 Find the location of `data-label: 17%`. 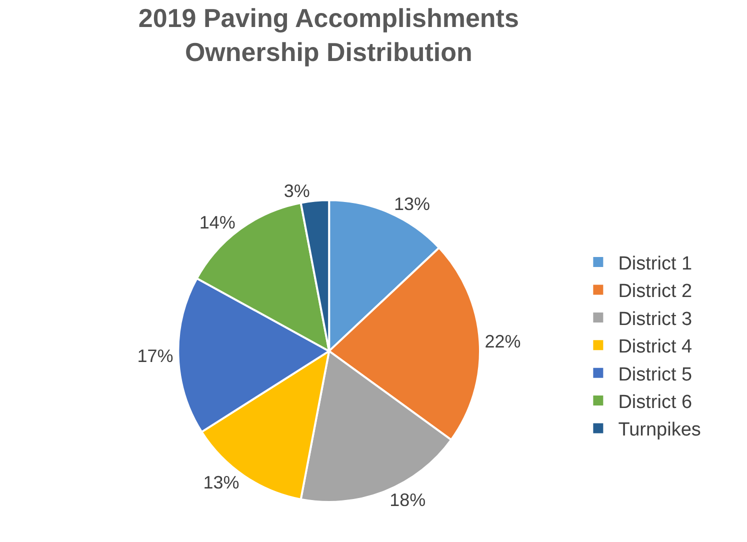

data-label: 17% is located at coordinates (155, 356).